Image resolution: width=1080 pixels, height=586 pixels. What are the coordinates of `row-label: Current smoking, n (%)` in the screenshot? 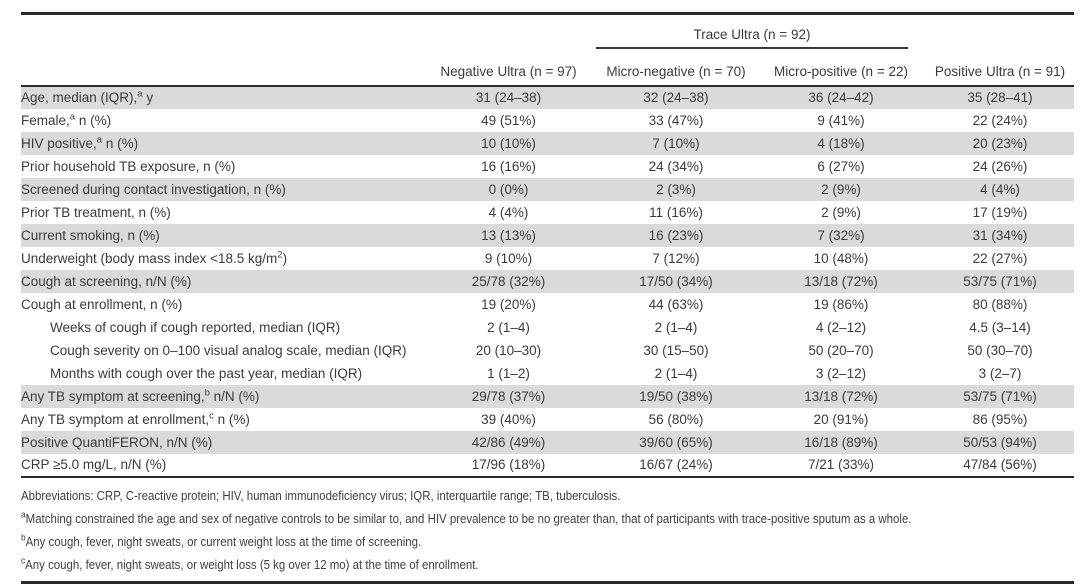 It's located at (221, 235).